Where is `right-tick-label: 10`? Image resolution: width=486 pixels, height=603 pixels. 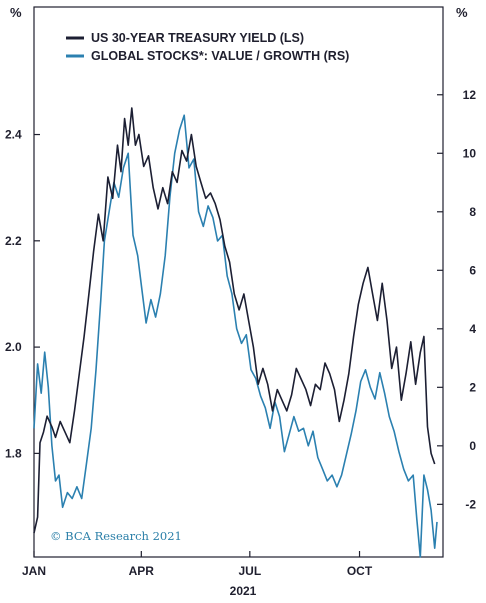
right-tick-label: 10 is located at coordinates (470, 153).